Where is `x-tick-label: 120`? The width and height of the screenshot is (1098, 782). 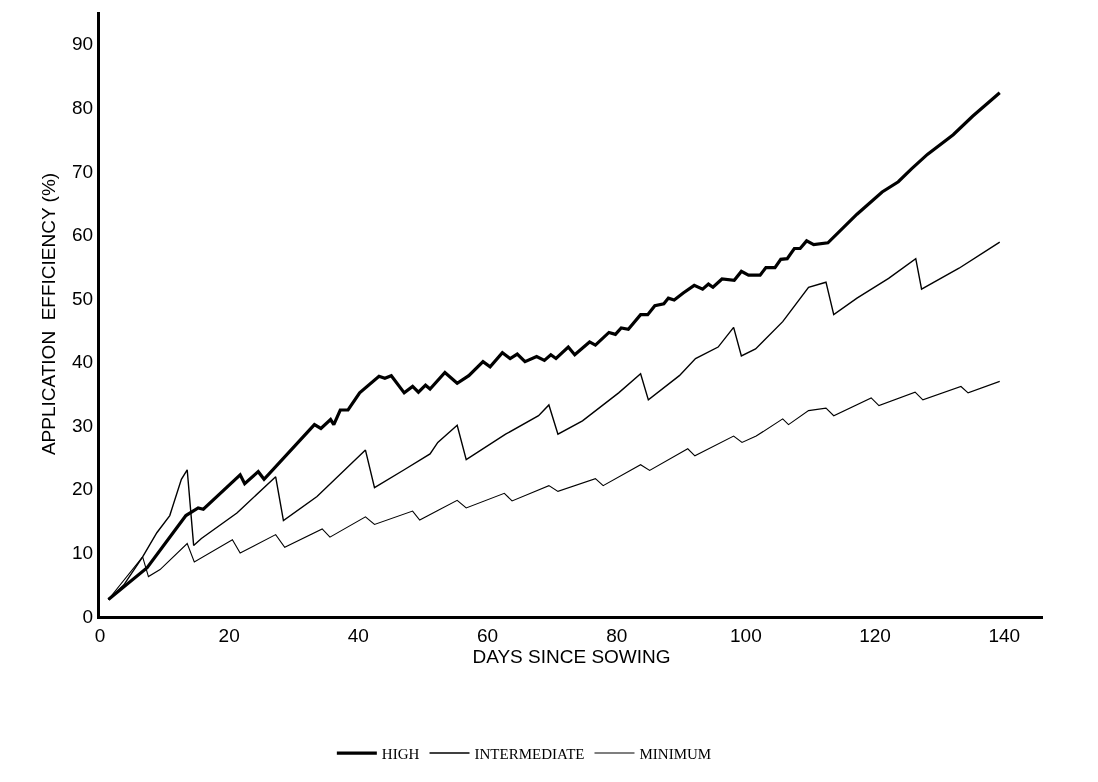 x-tick-label: 120 is located at coordinates (875, 635).